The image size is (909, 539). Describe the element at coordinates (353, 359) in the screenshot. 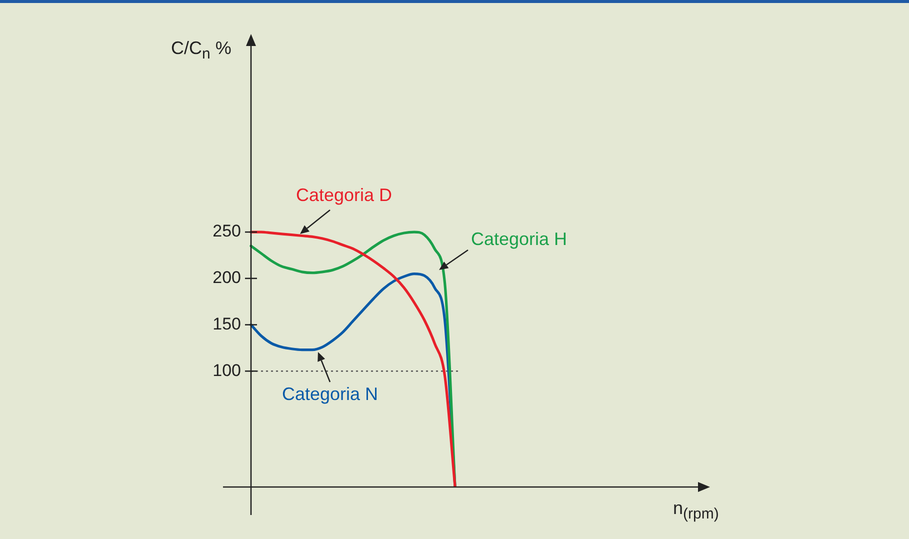

I see `line-series` at that location.